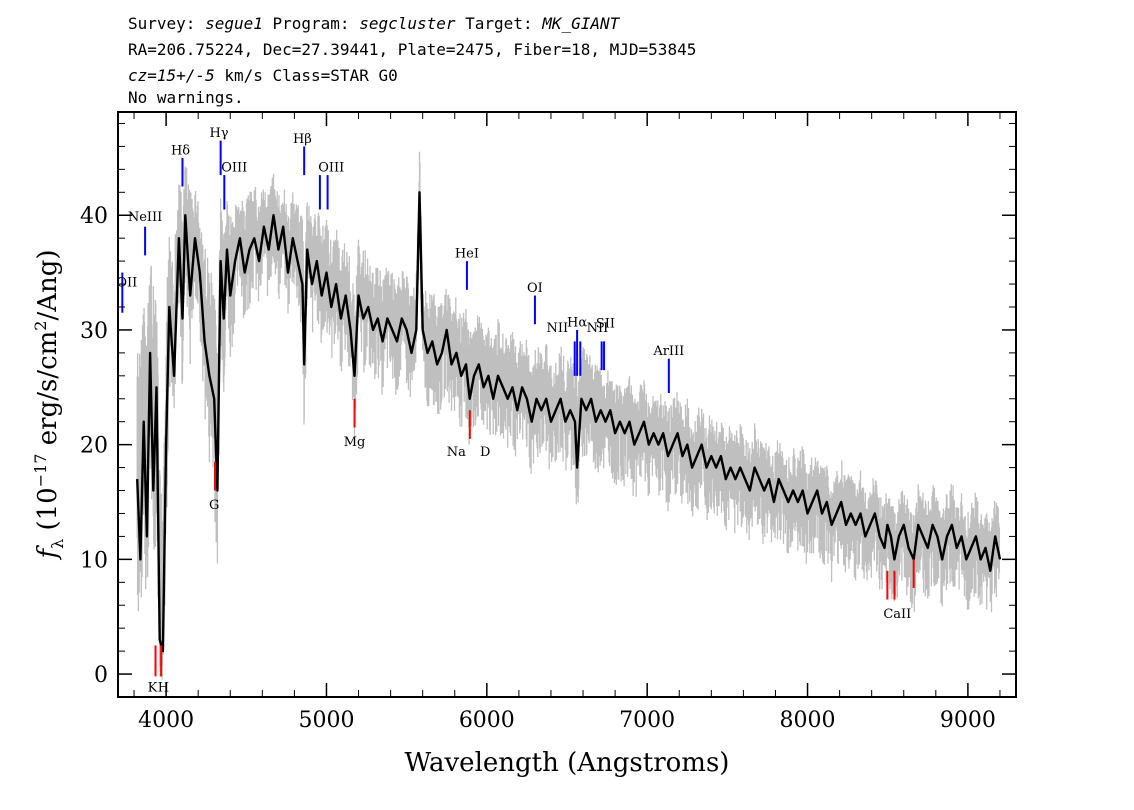  Describe the element at coordinates (487, 720) in the screenshot. I see `x-tick-label: 6000` at that location.